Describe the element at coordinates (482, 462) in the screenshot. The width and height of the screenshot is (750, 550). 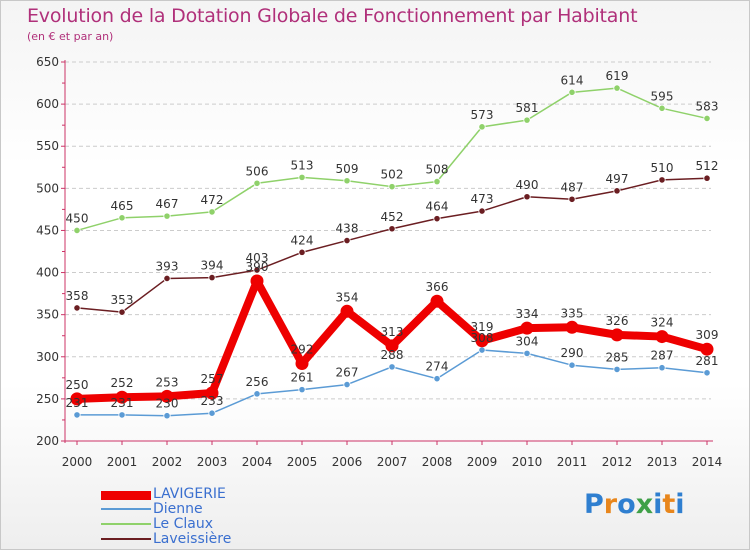
I see `x-tick-label-2009: 2009` at that location.